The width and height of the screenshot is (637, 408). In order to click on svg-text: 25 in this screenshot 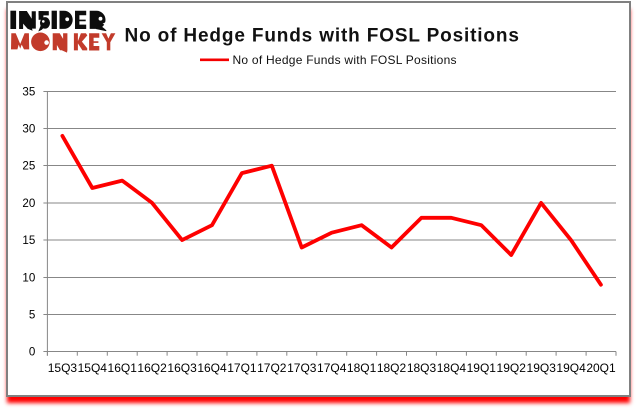, I will do `click(28, 165)`.